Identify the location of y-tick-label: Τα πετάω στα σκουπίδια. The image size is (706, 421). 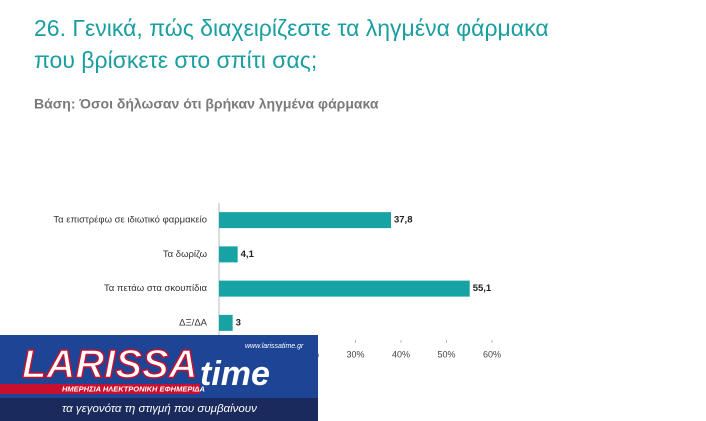
(156, 288).